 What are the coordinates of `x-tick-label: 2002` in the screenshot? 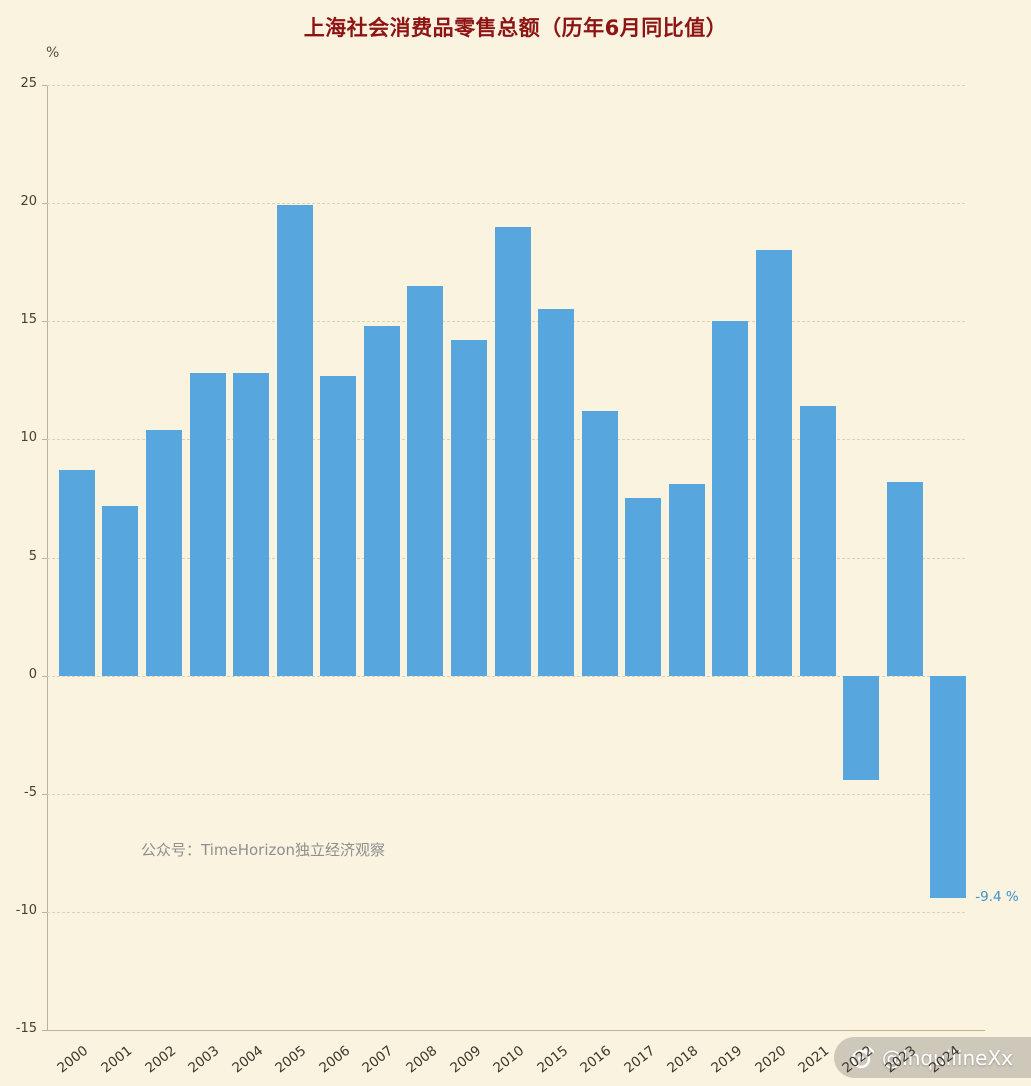 It's located at (160, 1059).